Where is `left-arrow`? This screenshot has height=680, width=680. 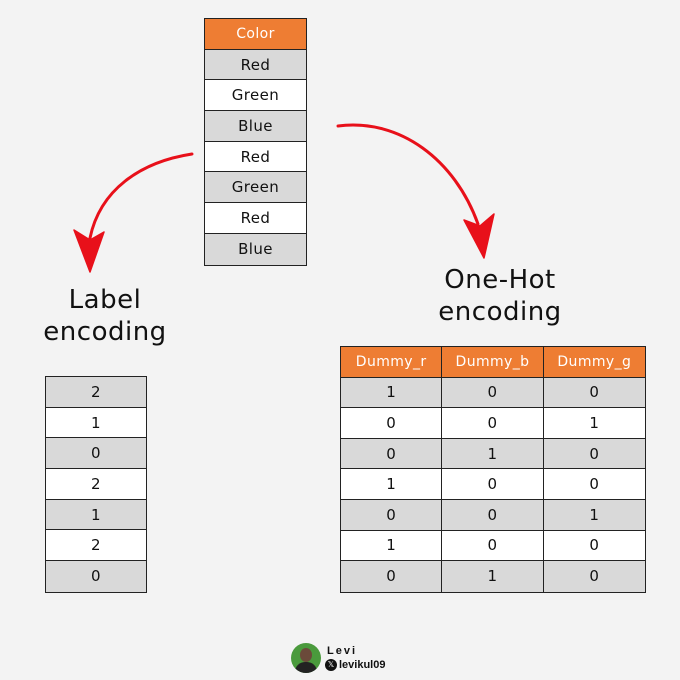 left-arrow is located at coordinates (133, 212).